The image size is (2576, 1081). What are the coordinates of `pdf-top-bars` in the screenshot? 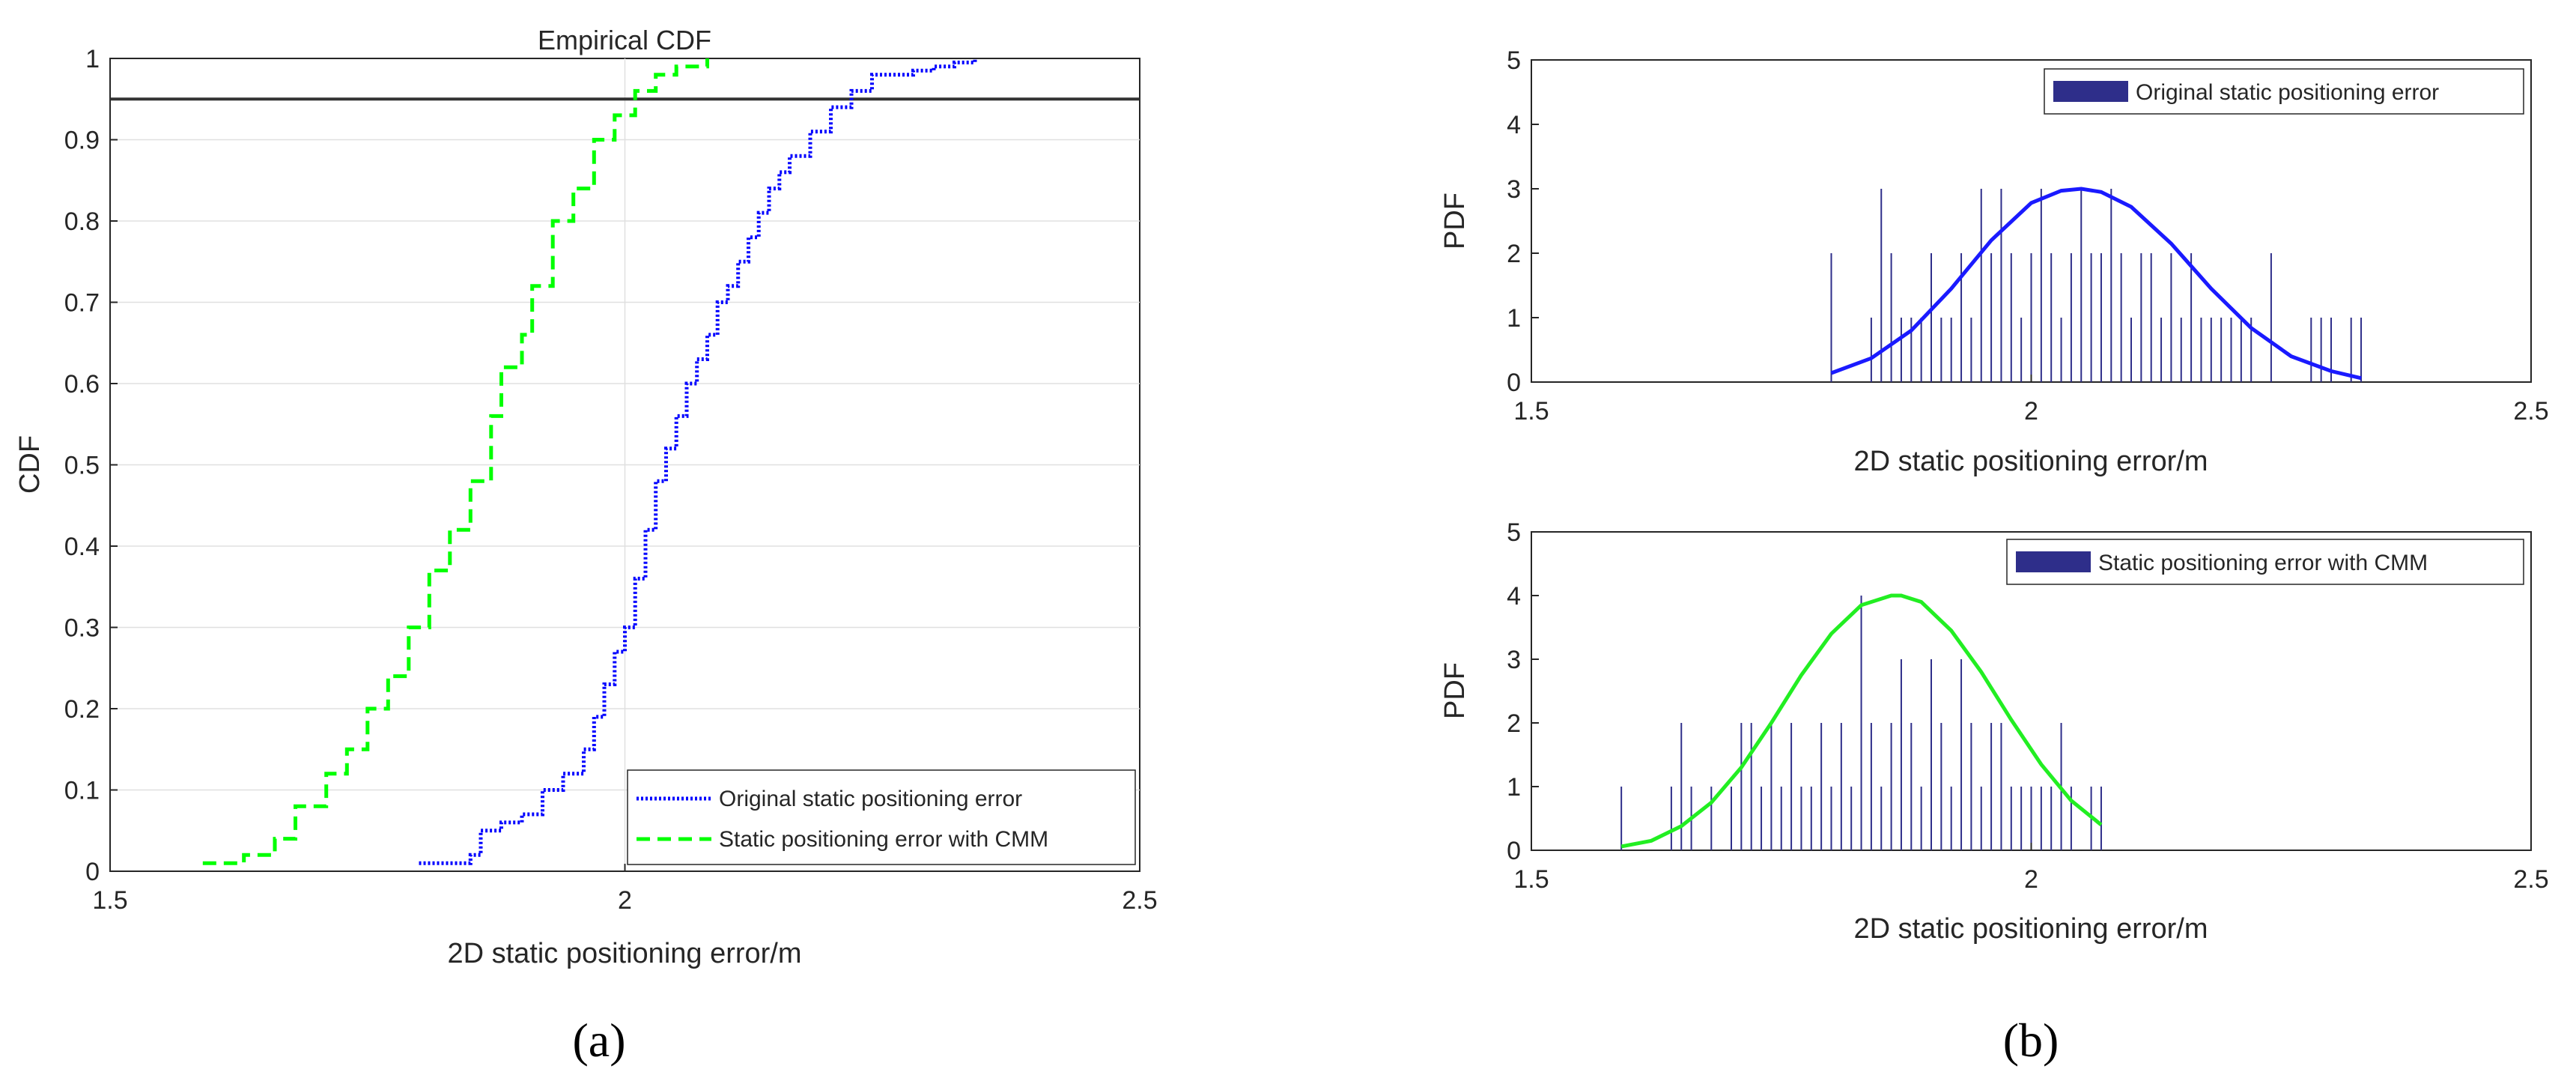 It's located at (2096, 285).